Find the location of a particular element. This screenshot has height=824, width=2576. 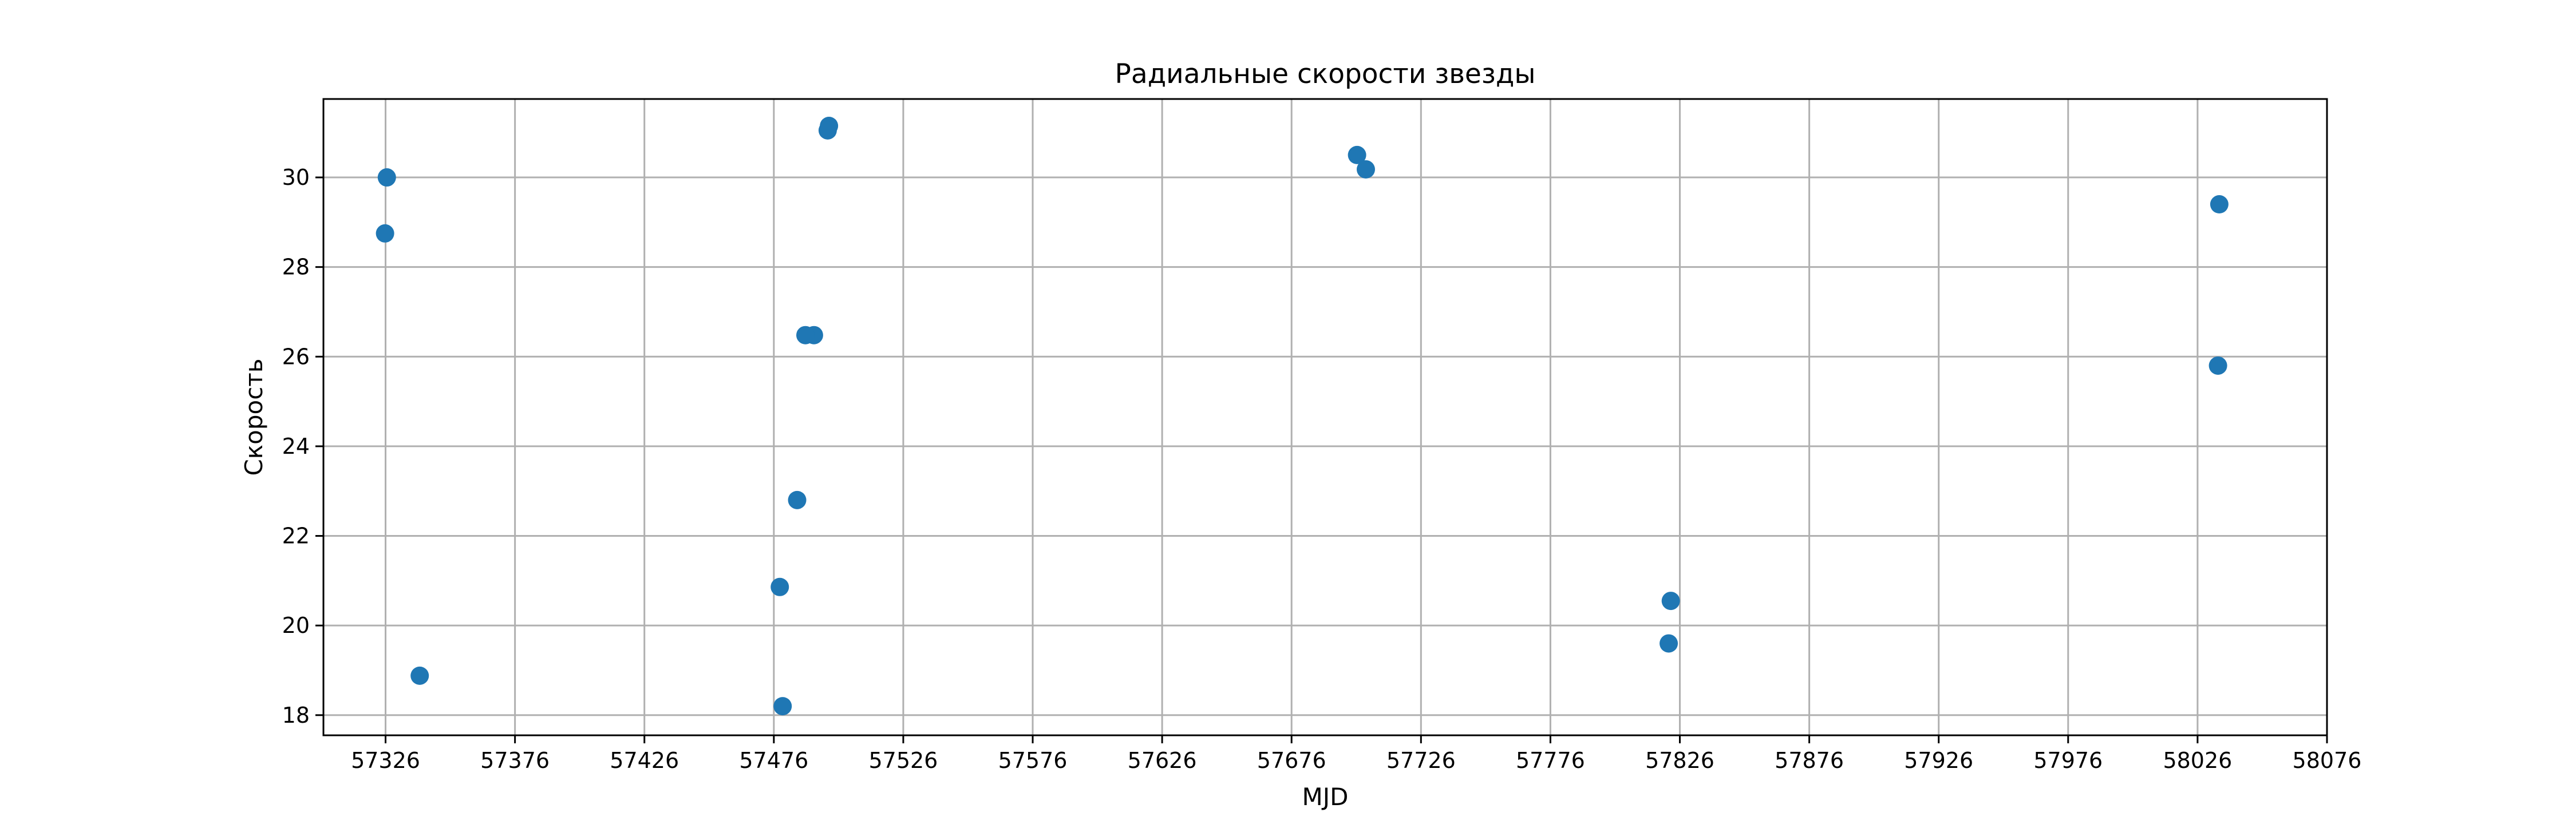

x-tick-label: 57976 is located at coordinates (2068, 760).